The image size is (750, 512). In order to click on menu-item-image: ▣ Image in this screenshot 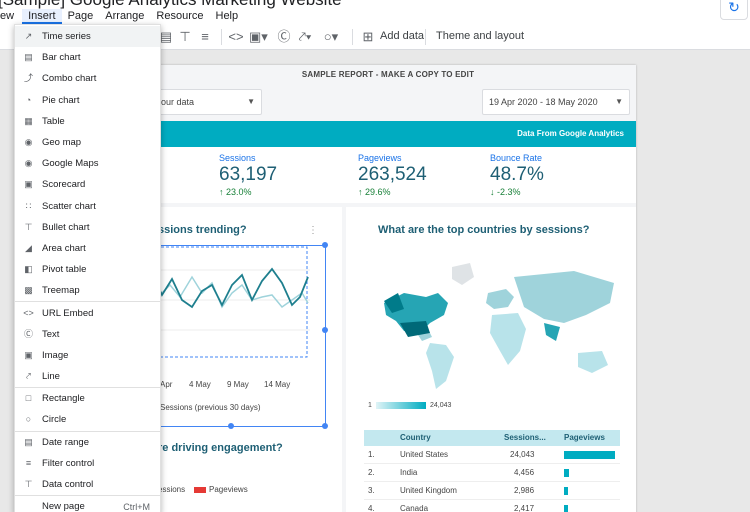, I will do `click(87, 355)`.